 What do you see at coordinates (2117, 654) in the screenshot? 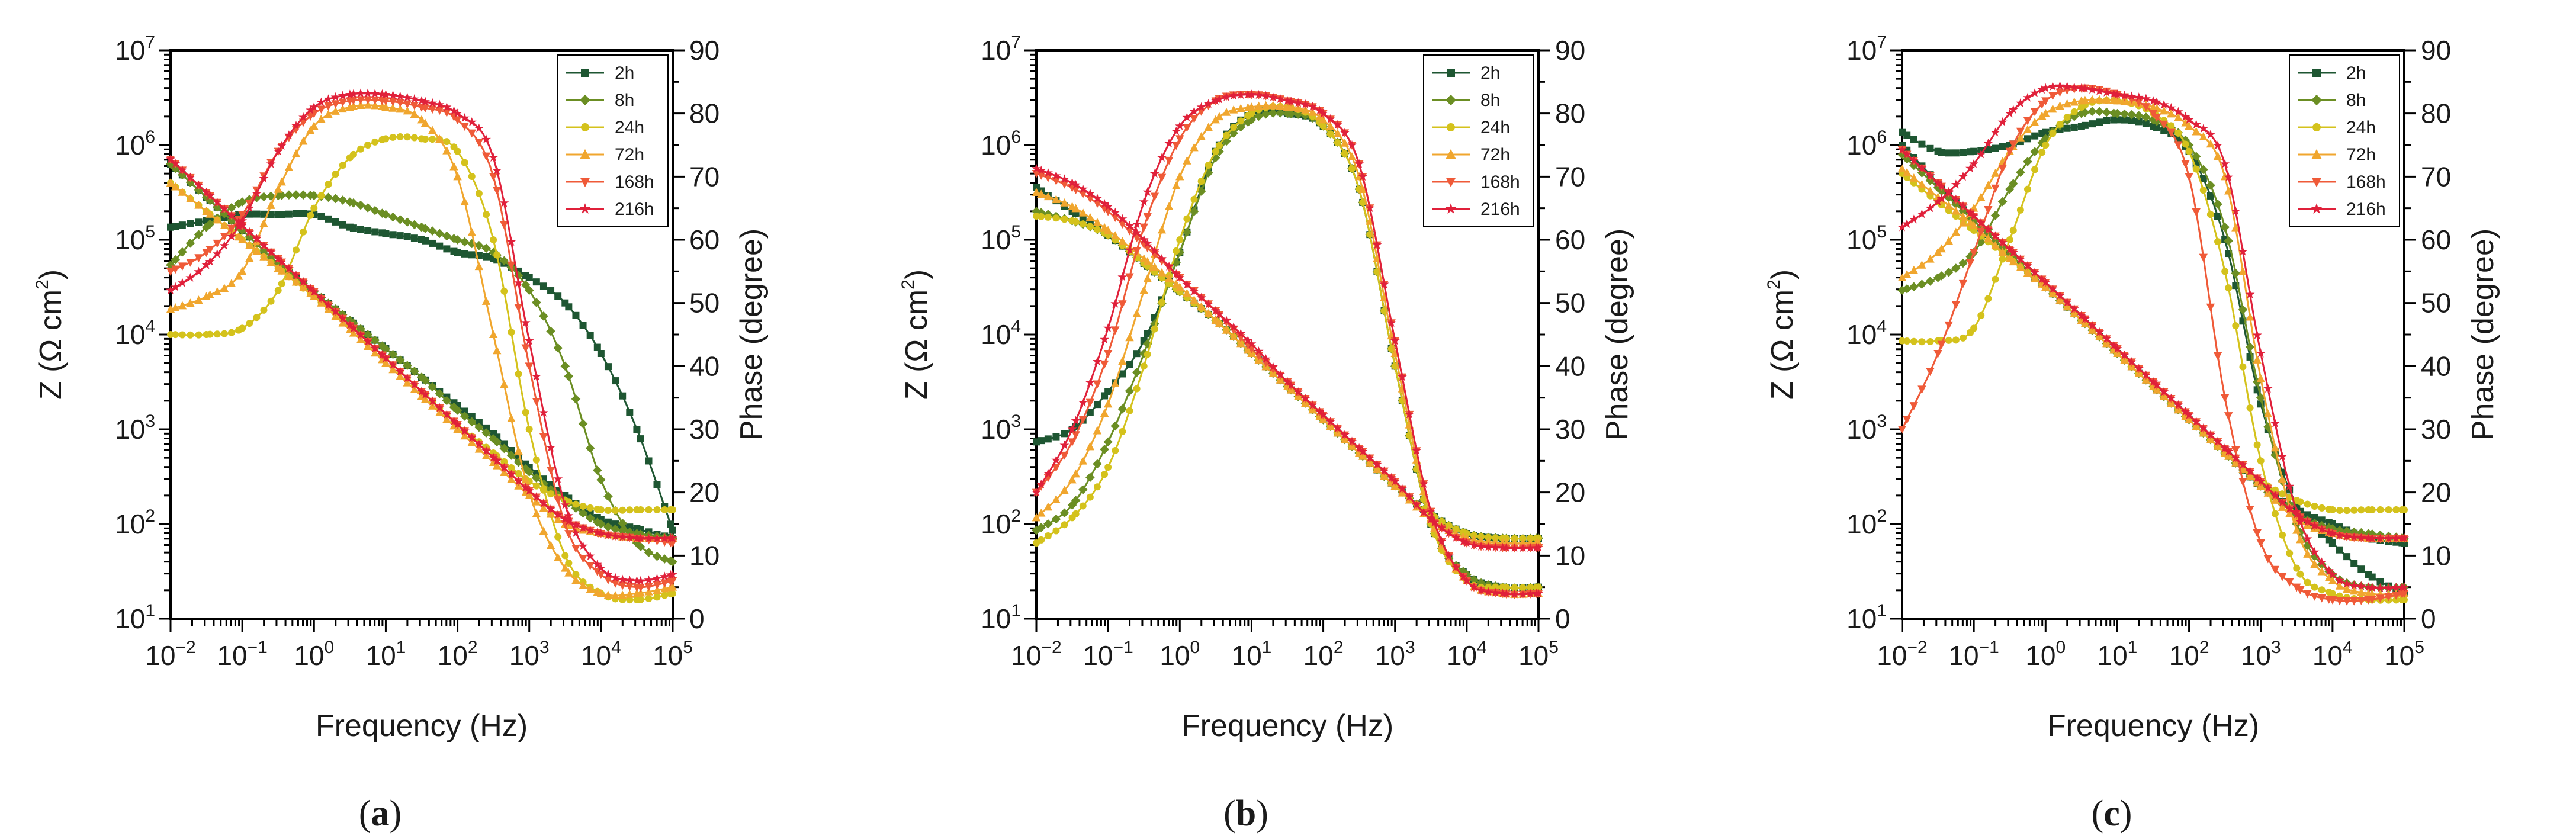
I see `x-tick-label: 101` at bounding box center [2117, 654].